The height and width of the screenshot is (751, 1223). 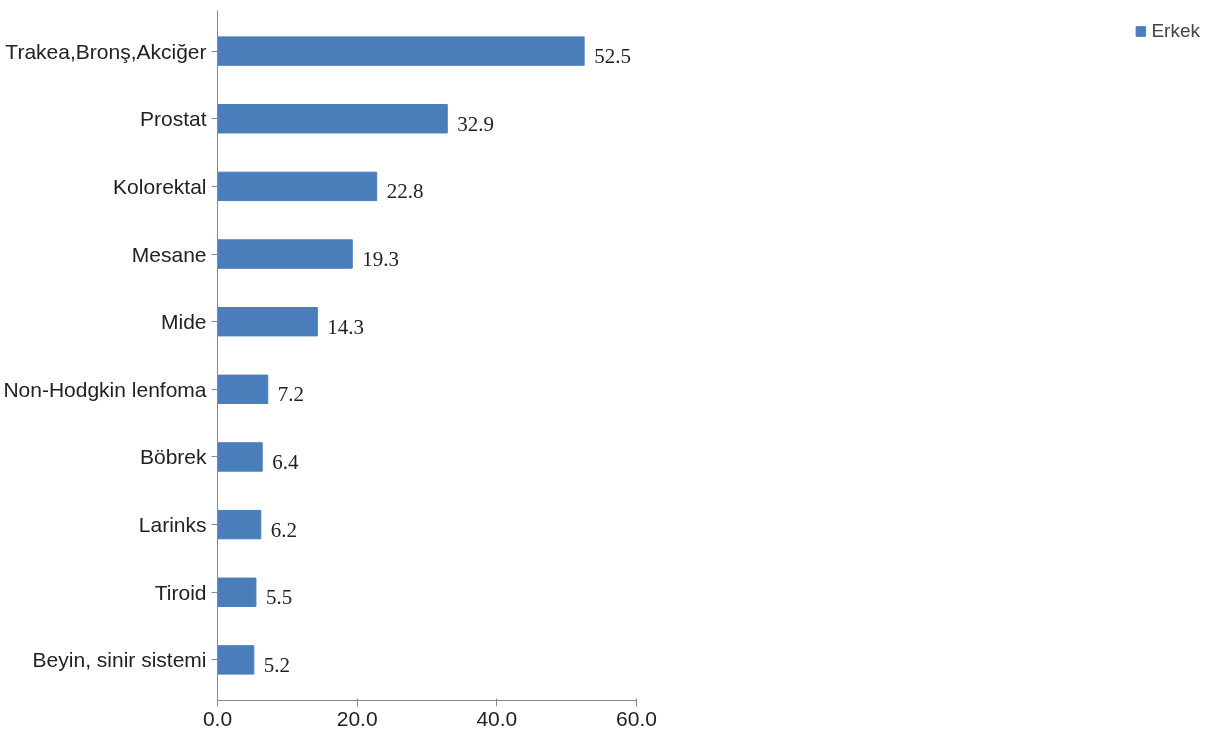 I want to click on data-label: 19.3, so click(x=381, y=259).